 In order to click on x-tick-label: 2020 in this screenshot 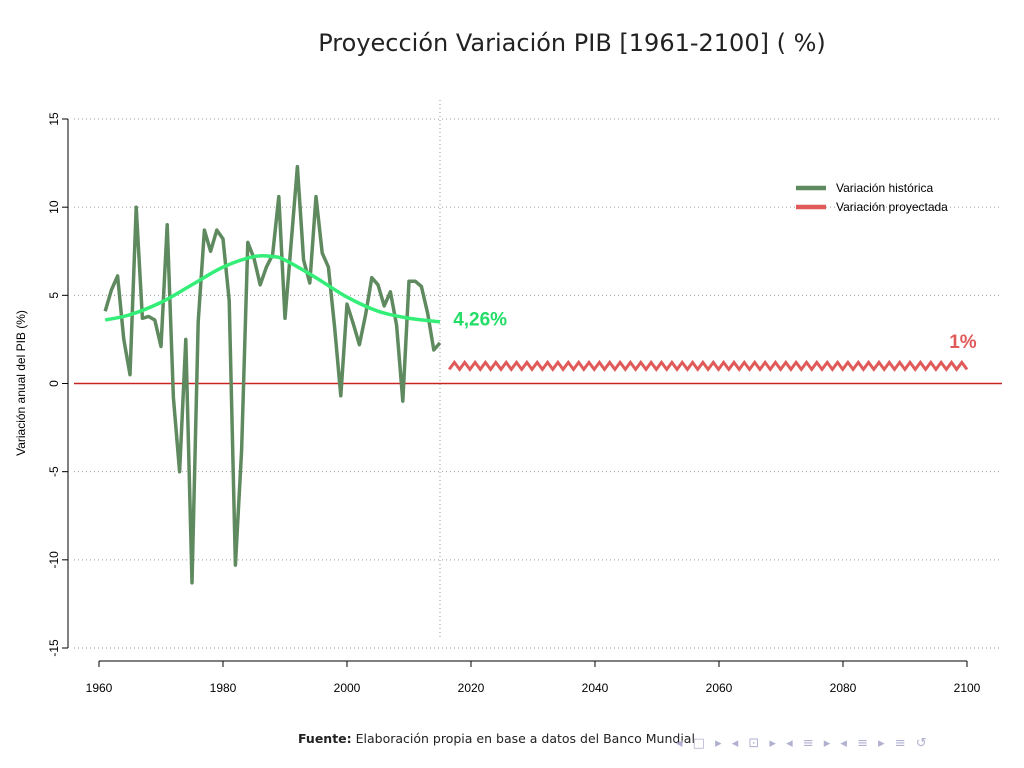, I will do `click(471, 688)`.